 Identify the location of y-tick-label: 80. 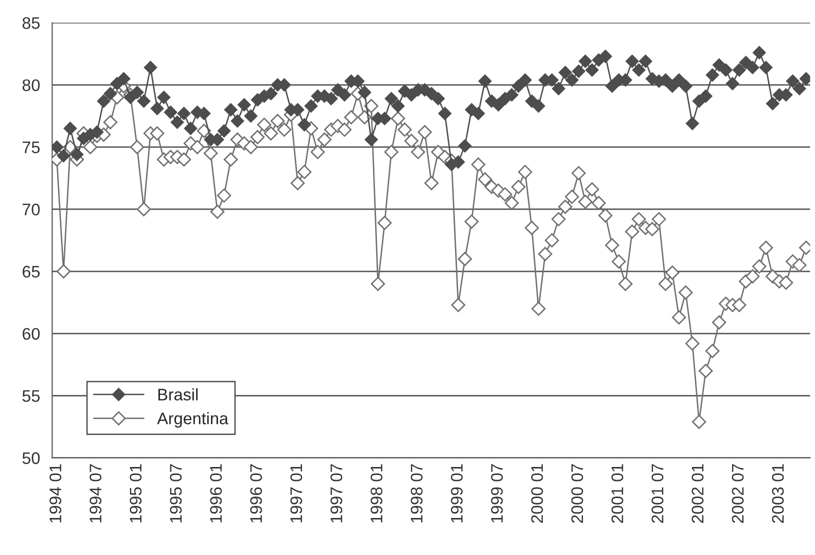
(31, 85).